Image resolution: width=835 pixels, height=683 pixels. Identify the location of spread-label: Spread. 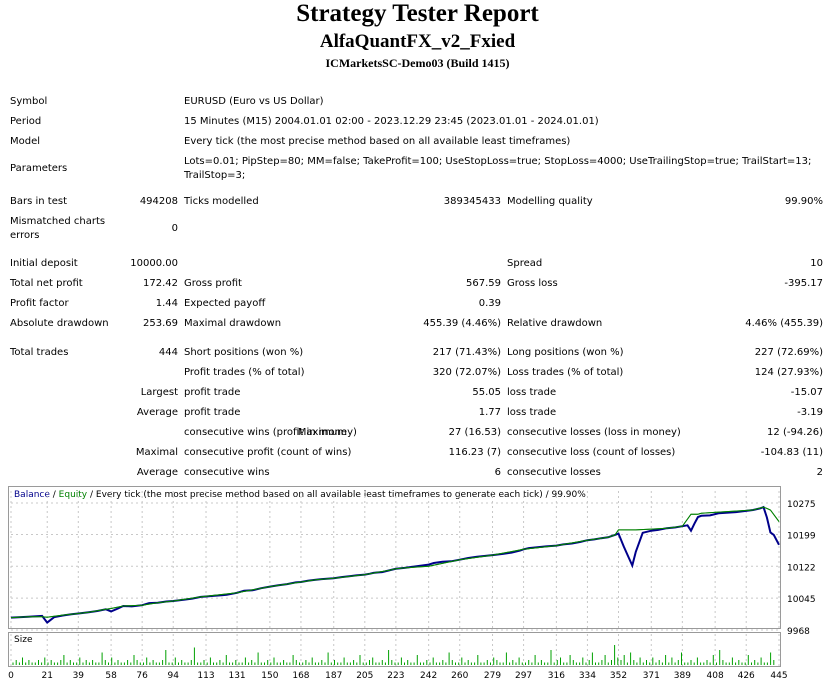
(525, 263).